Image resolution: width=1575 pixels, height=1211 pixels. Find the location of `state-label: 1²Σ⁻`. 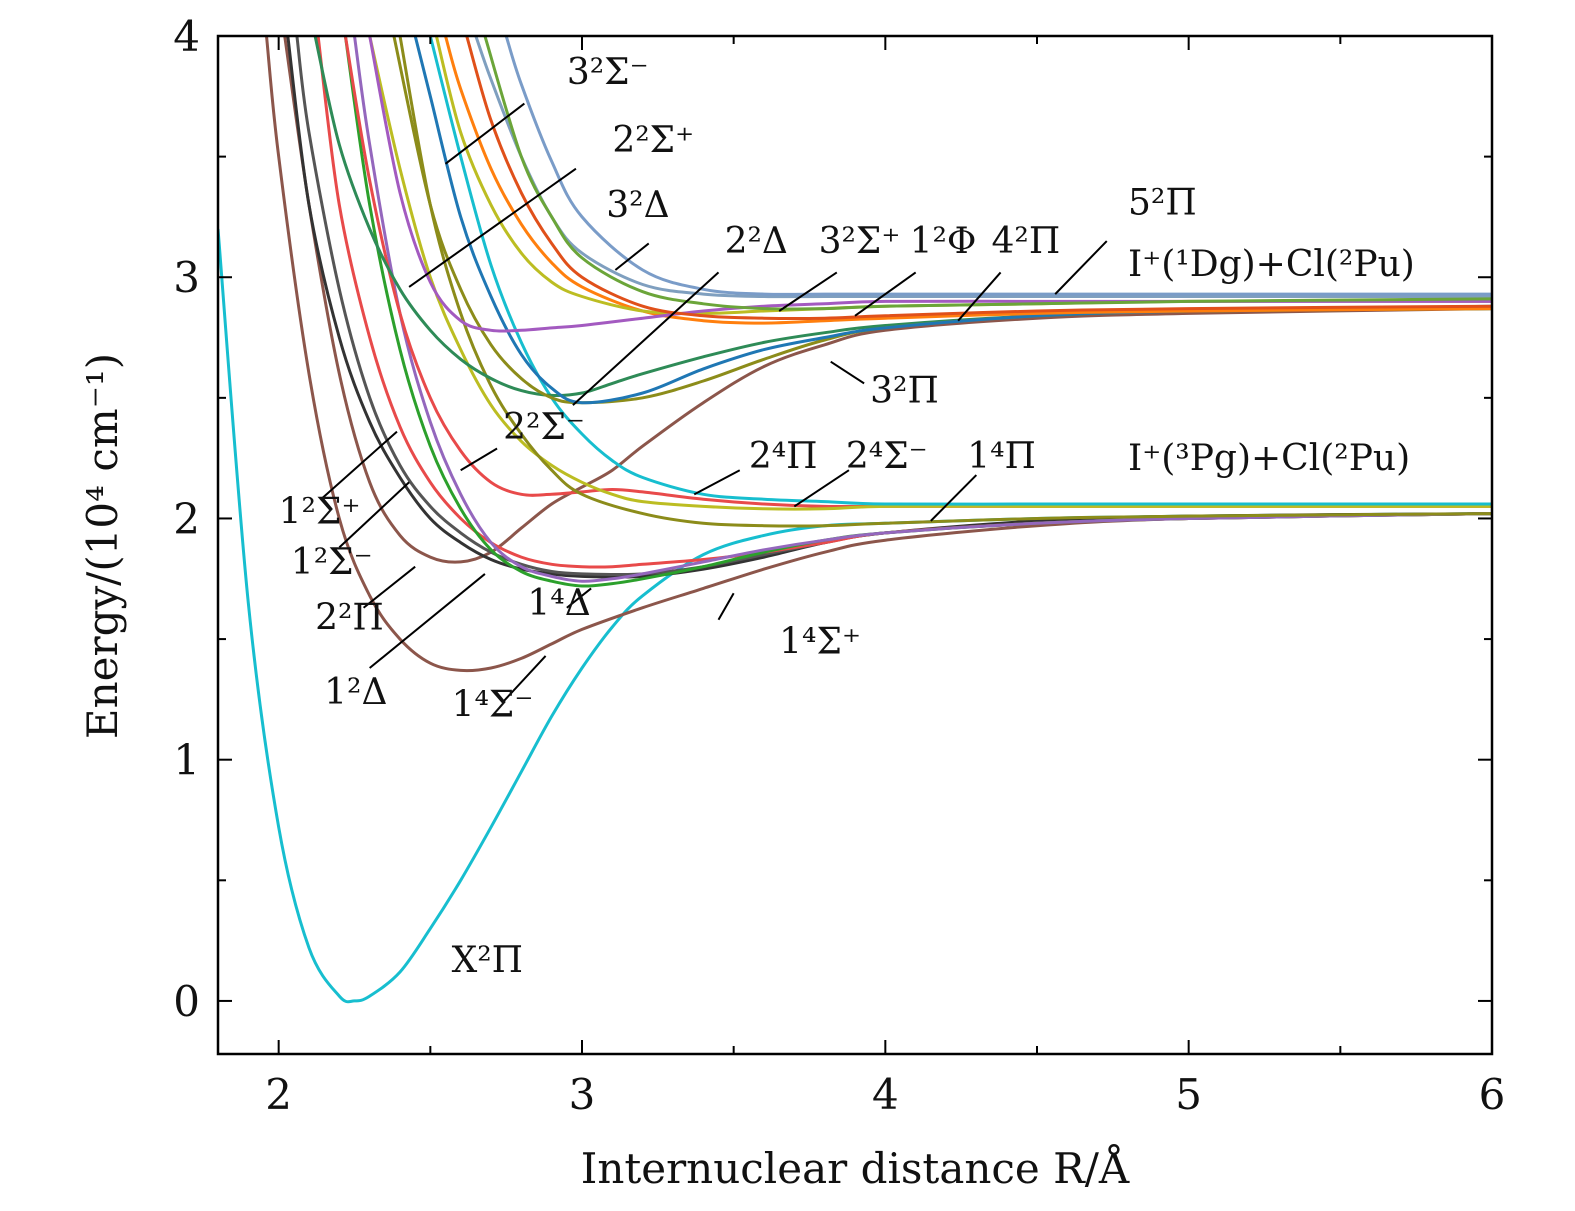

state-label: 1²Σ⁻ is located at coordinates (332, 562).